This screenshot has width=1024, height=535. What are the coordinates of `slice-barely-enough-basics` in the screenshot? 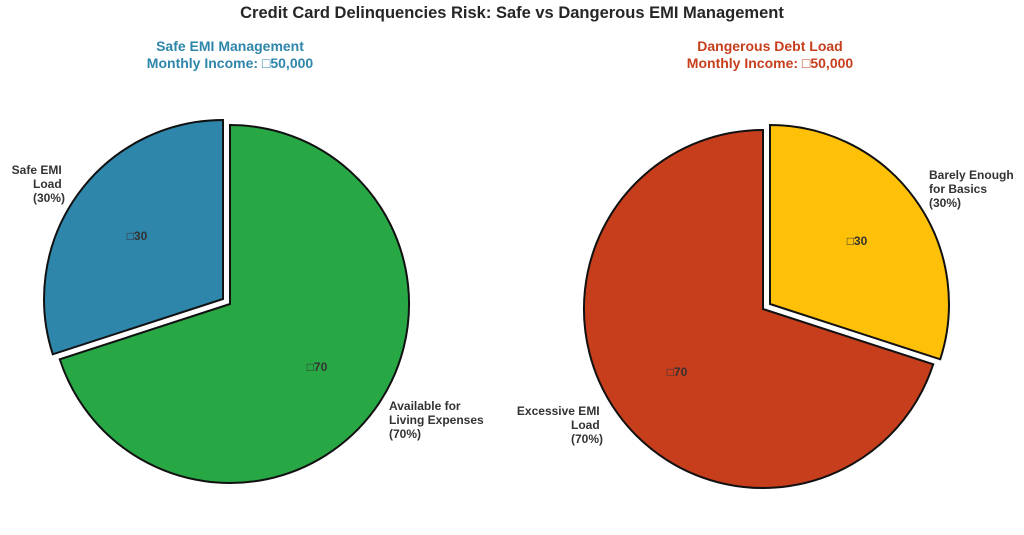 It's located at (859, 242).